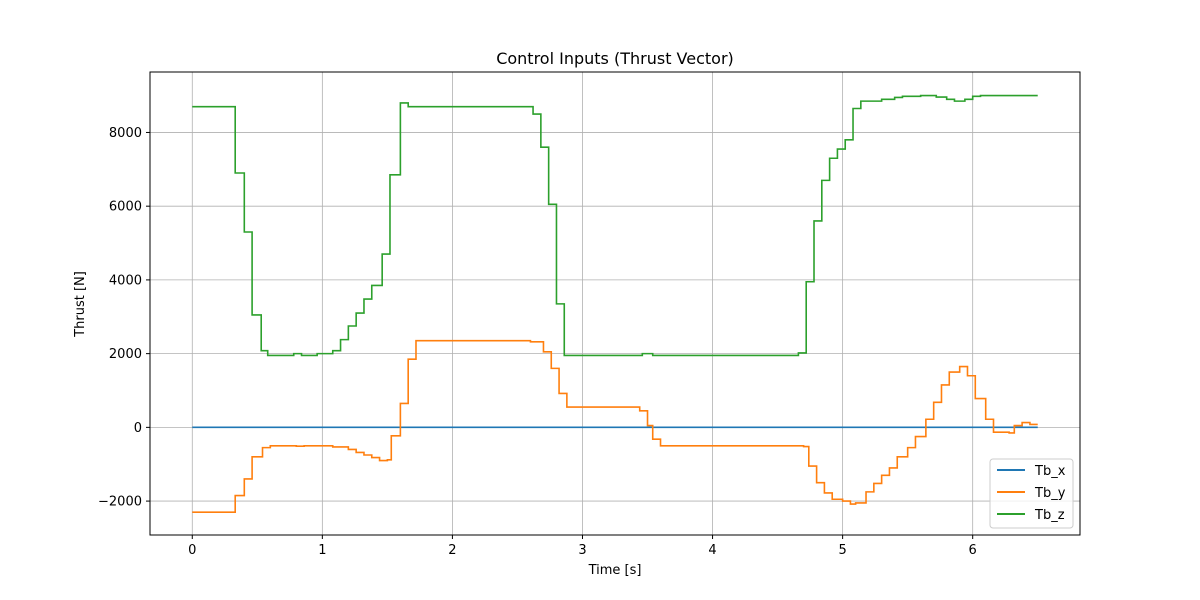 The image size is (1200, 600). Describe the element at coordinates (615, 570) in the screenshot. I see `x-axis-label: Time [s]` at that location.